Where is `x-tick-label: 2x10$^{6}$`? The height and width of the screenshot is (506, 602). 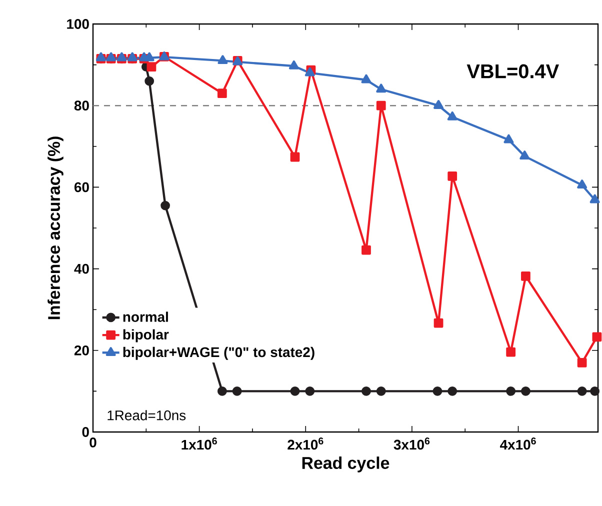 x-tick-label: 2x10$^{6}$ is located at coordinates (306, 444).